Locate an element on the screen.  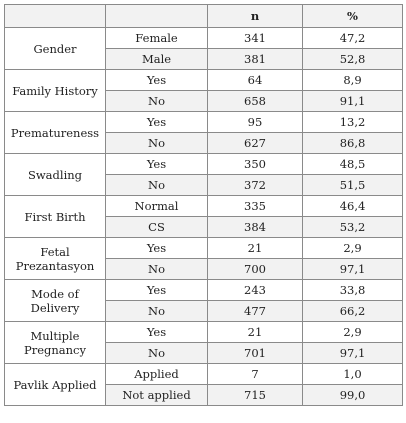
header-row: n % is located at coordinates (203, 16).